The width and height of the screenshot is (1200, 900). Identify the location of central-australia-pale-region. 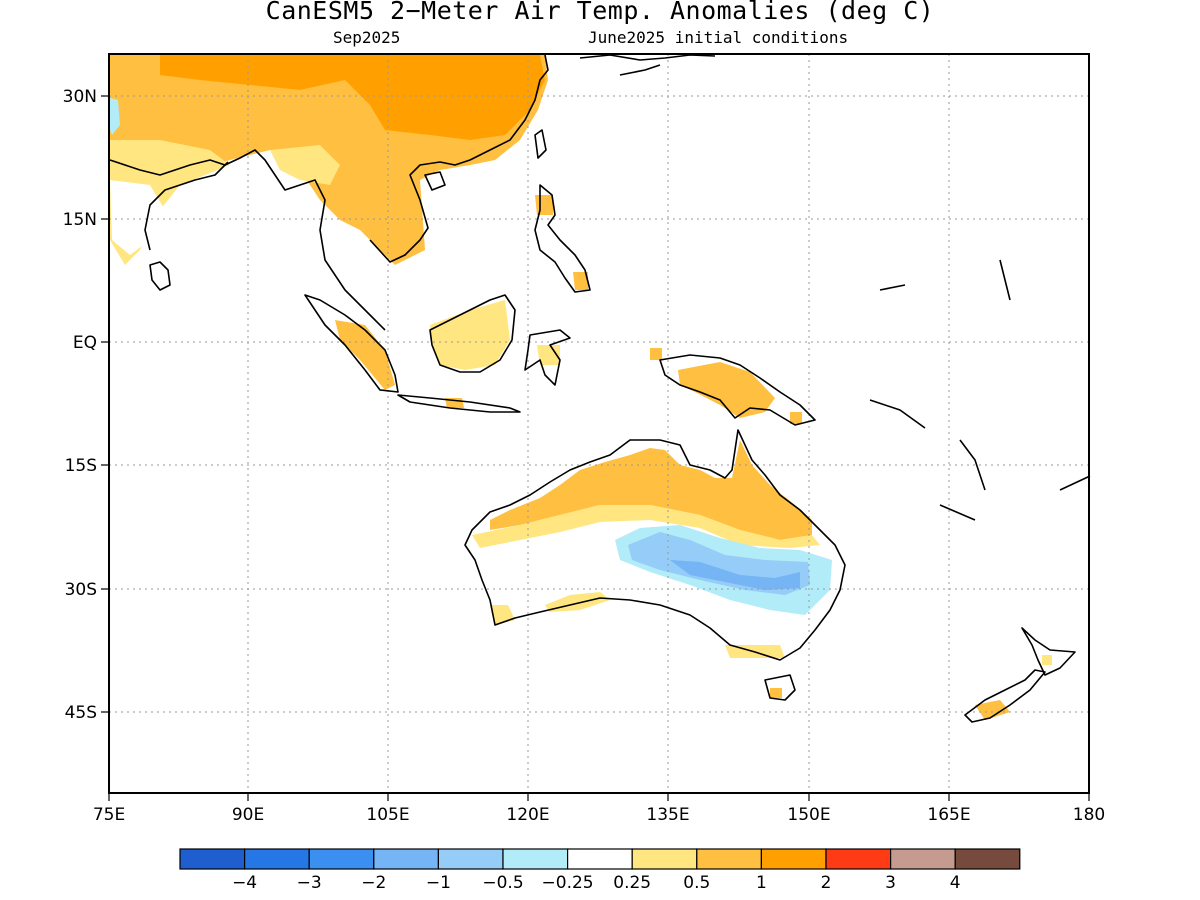
(646, 526).